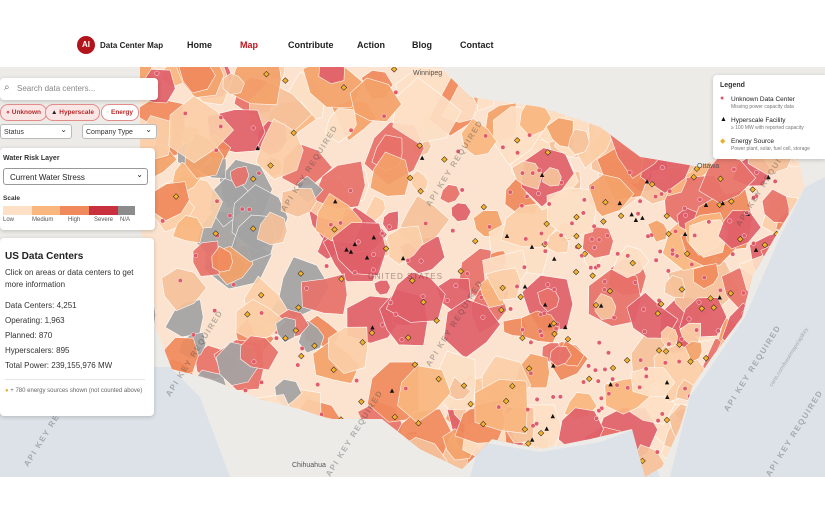 The height and width of the screenshot is (510, 825). I want to click on filter-chip: · Energy, so click(120, 112).